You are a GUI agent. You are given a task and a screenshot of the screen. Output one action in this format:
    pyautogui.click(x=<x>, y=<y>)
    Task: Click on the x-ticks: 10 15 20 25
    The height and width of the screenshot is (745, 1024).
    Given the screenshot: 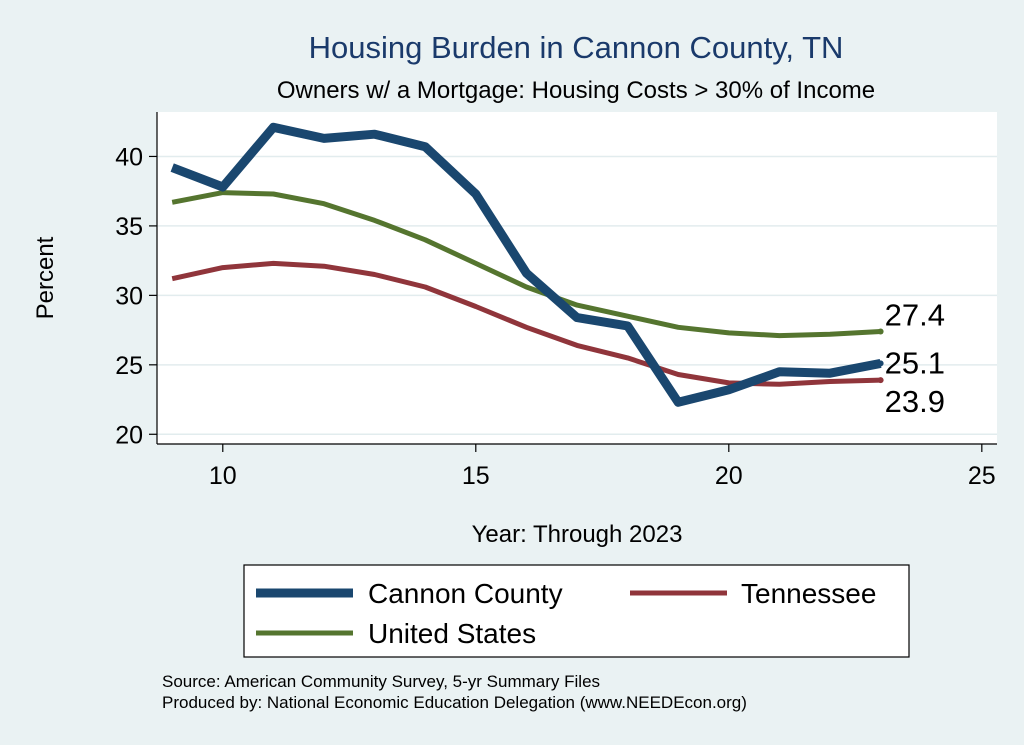 What is the action you would take?
    pyautogui.click(x=602, y=467)
    